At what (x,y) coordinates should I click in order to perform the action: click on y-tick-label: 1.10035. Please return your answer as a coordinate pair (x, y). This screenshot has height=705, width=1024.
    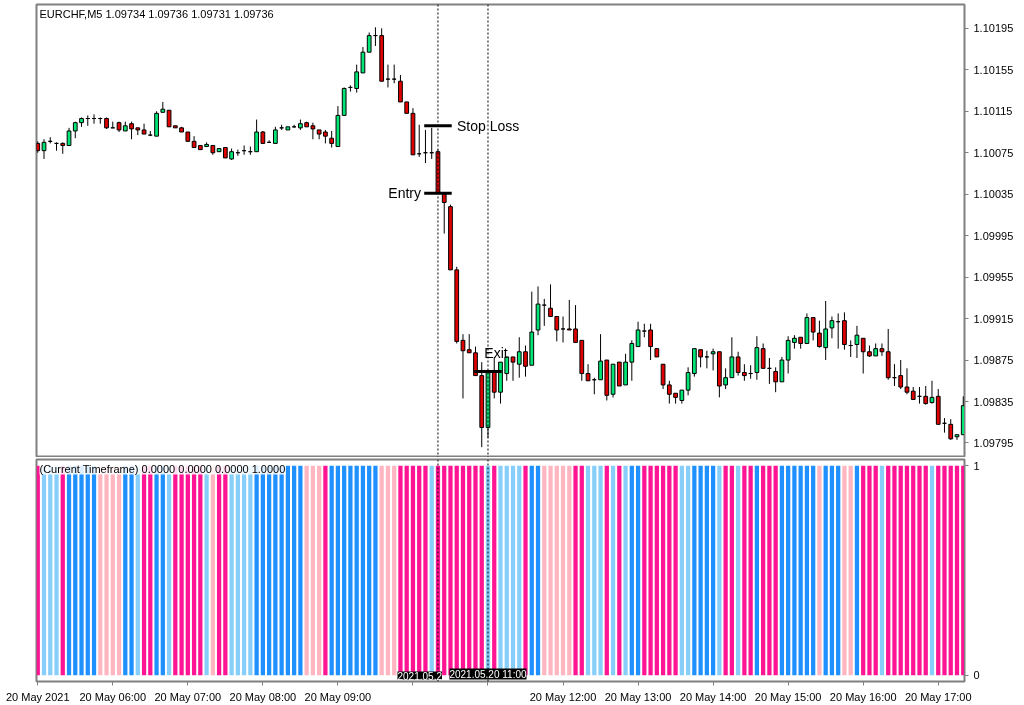
    Looking at the image, I should click on (993, 194).